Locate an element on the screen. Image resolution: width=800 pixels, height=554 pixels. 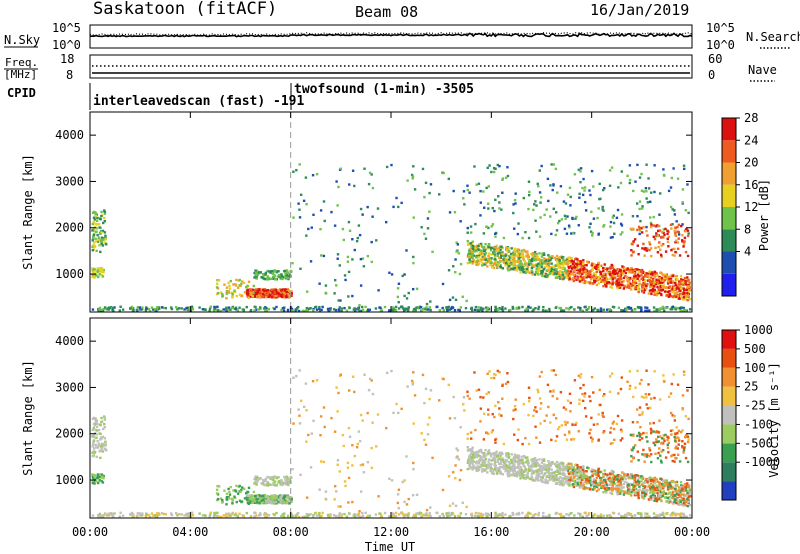
date-label: 16/Jan/2019 is located at coordinates (639, 10).